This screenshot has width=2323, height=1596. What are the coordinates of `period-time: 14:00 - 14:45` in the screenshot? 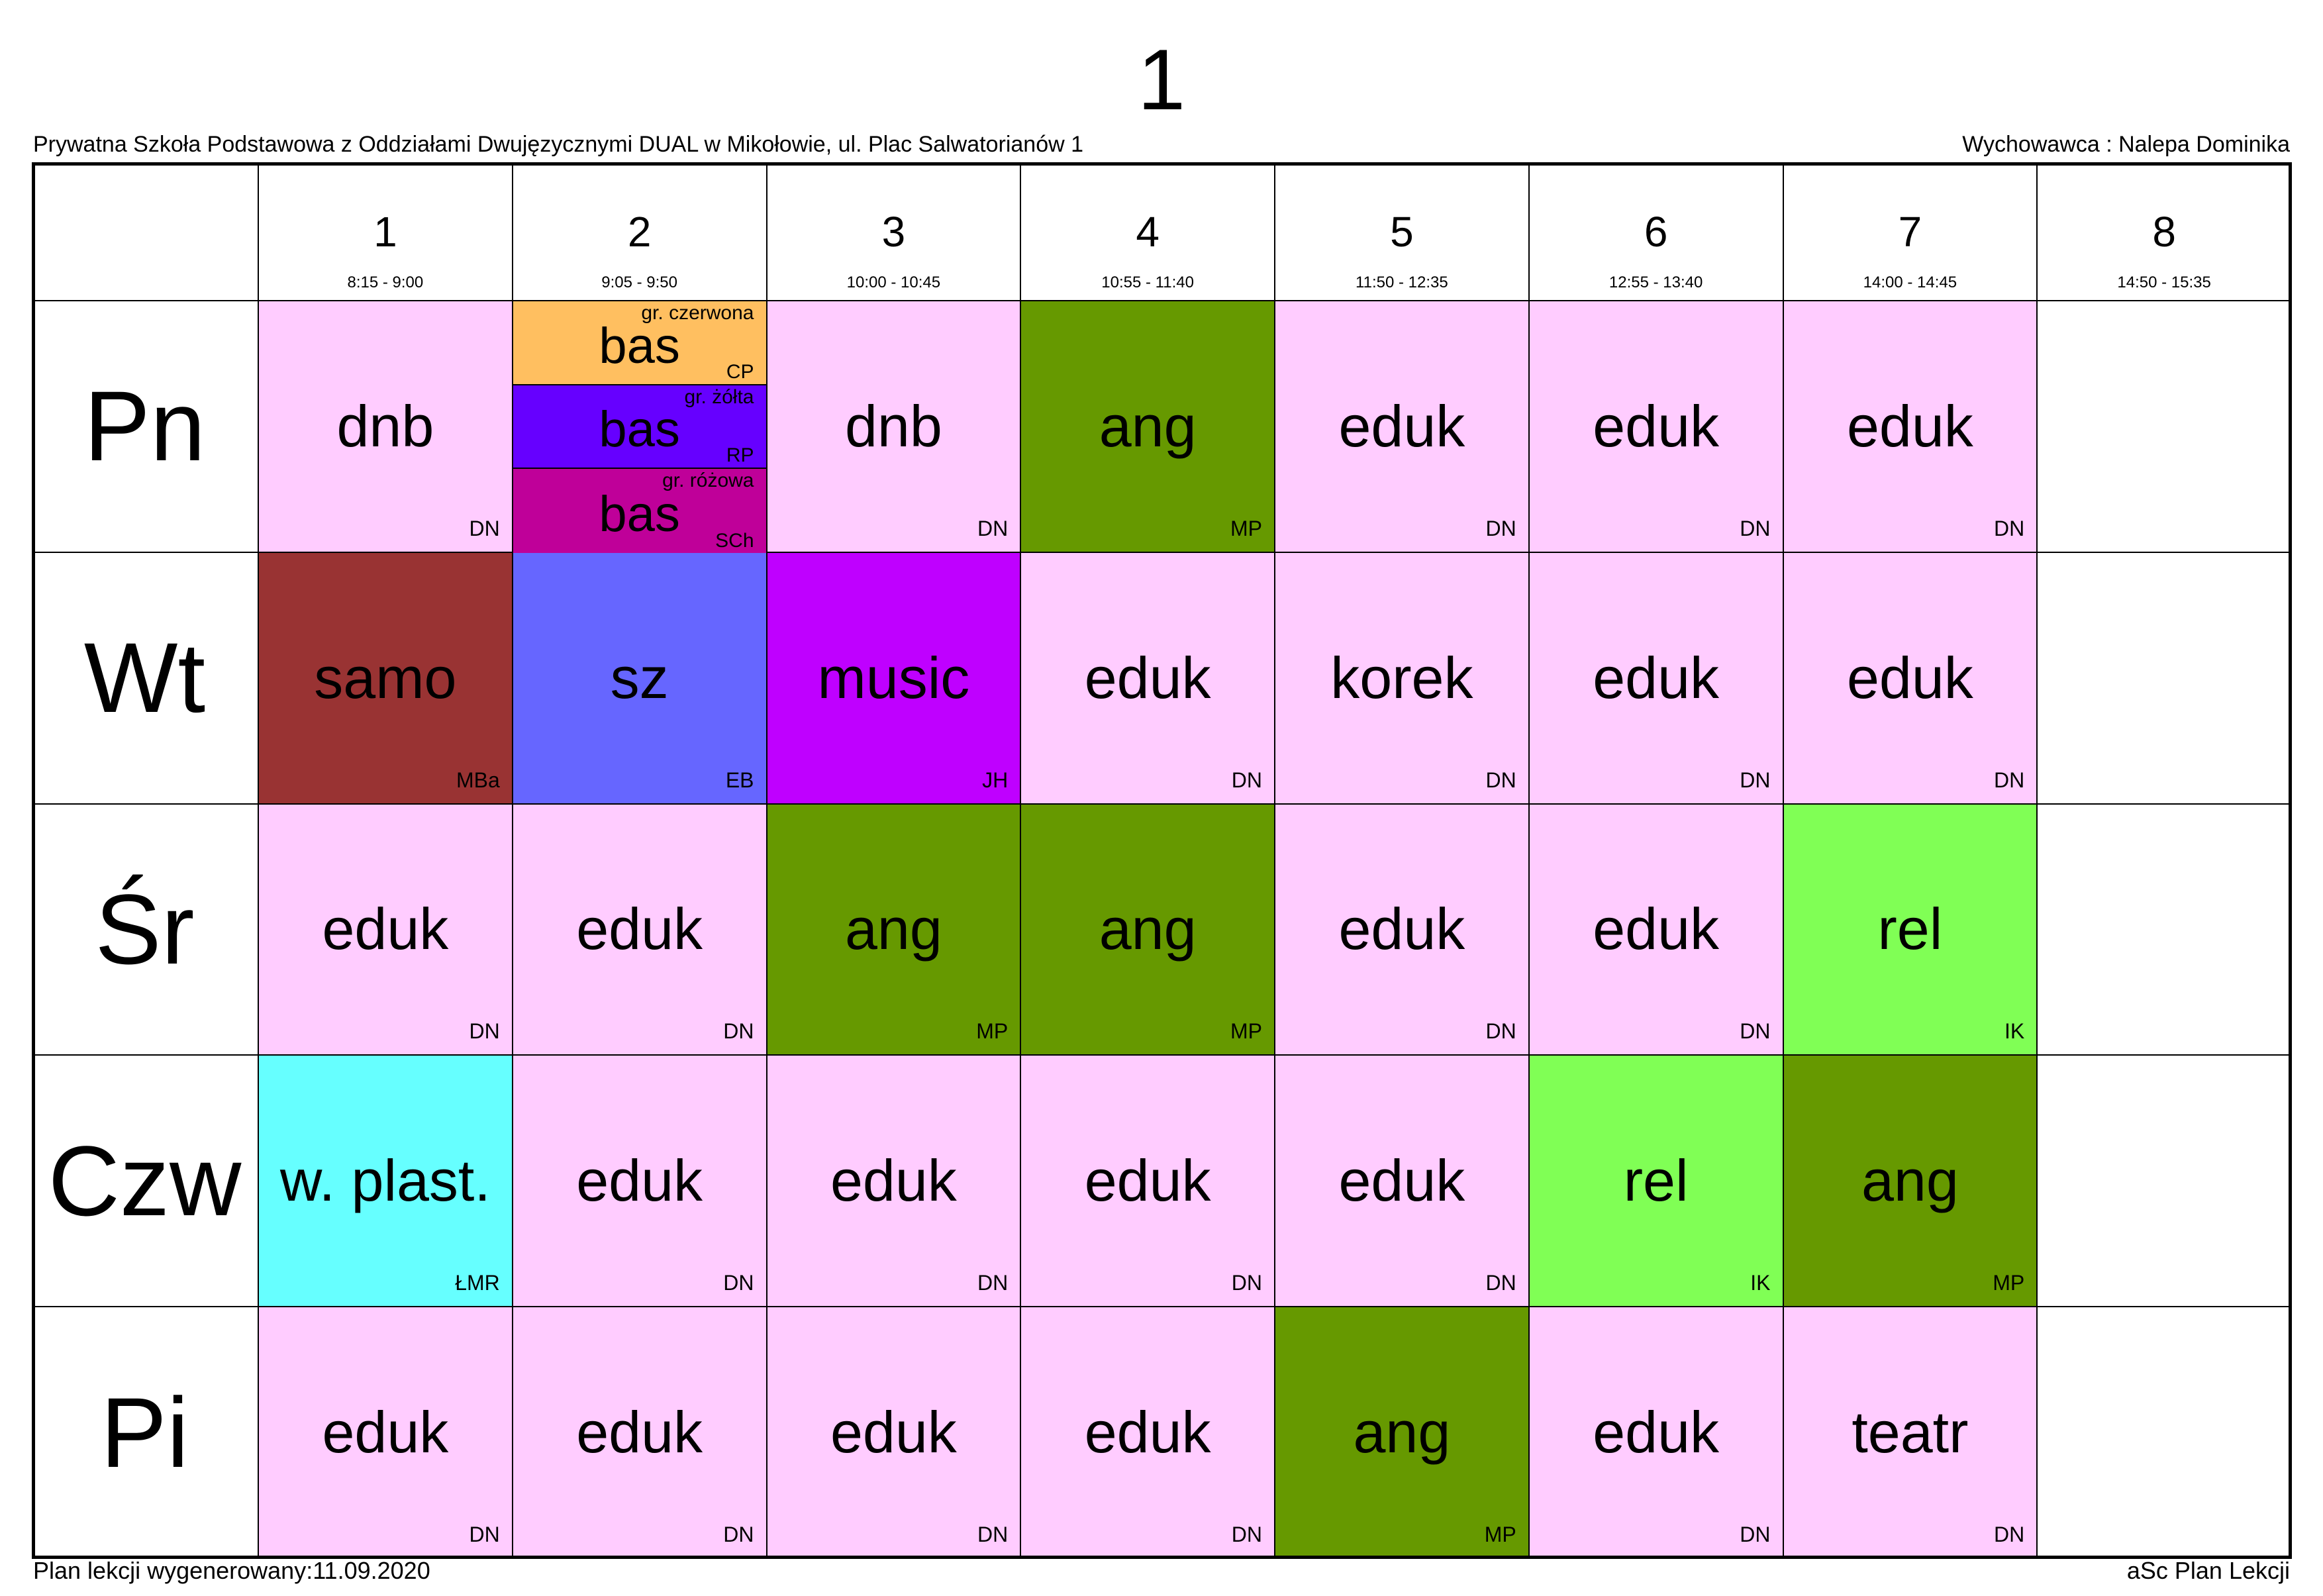 It's located at (1910, 282).